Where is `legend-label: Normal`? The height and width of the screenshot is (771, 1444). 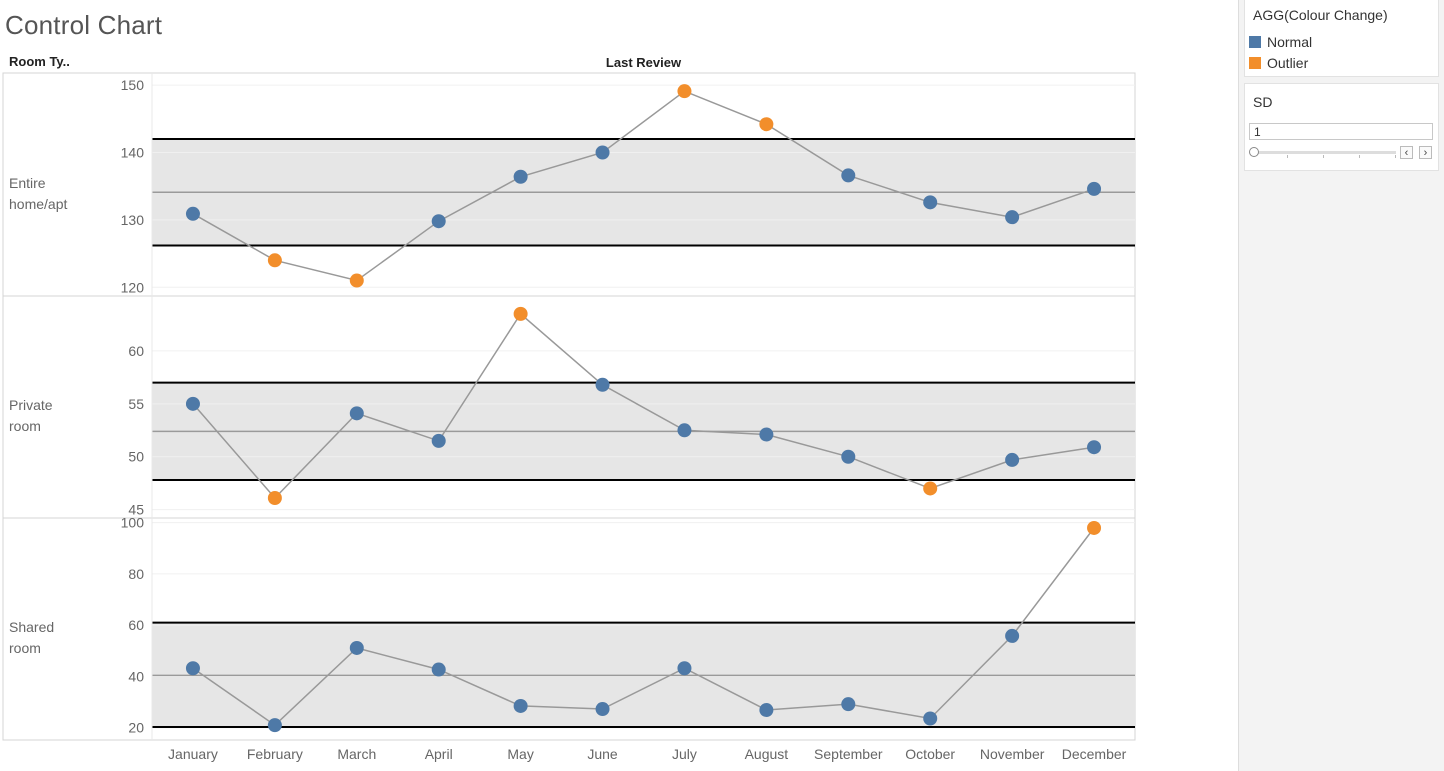 legend-label: Normal is located at coordinates (1290, 42).